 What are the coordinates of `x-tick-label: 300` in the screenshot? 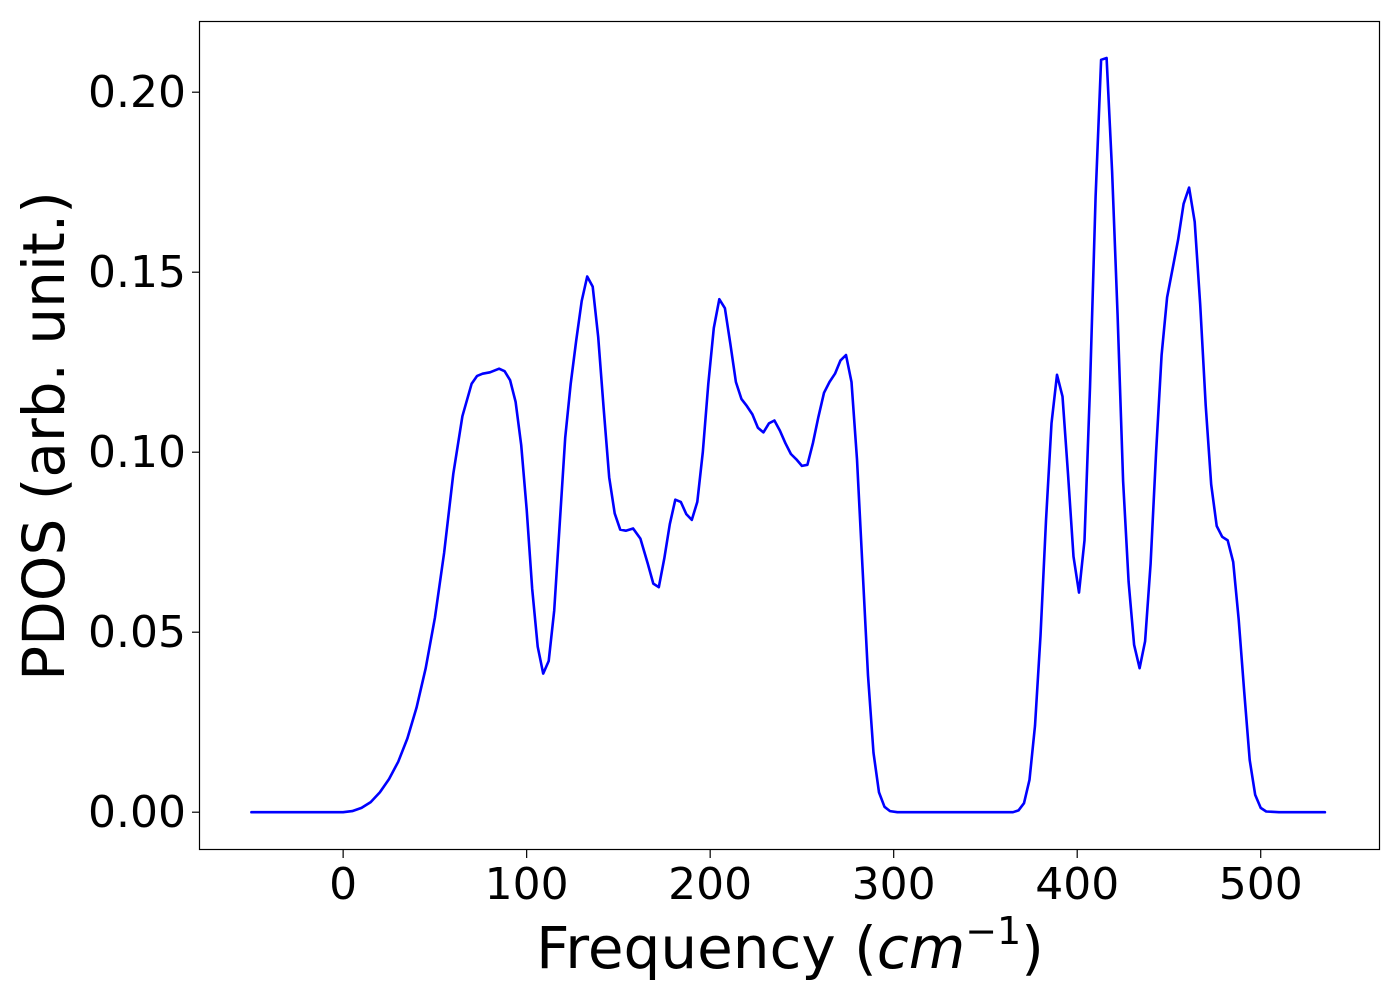 It's located at (894, 884).